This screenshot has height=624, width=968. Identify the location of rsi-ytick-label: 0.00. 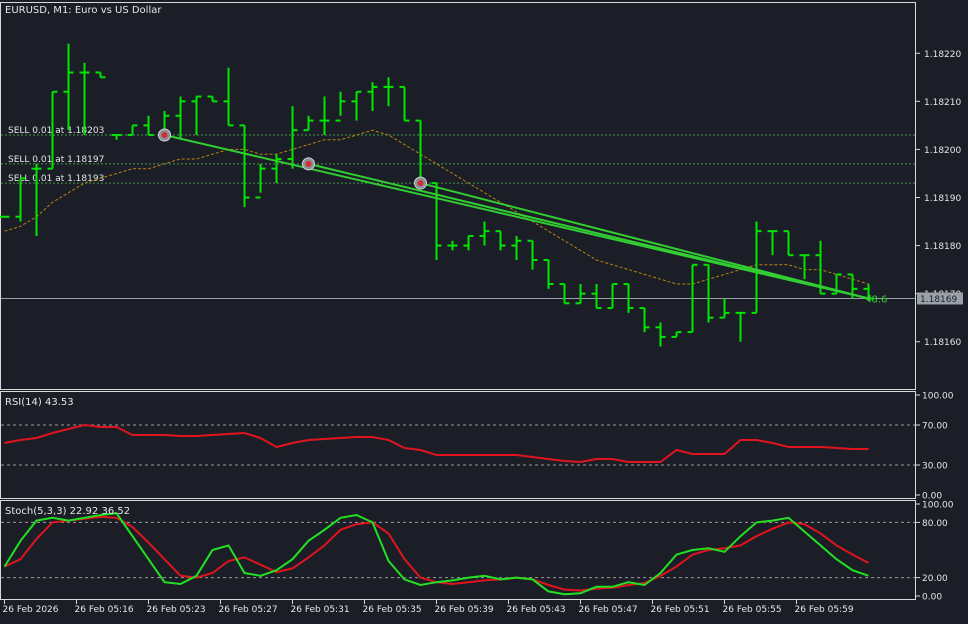
(932, 497).